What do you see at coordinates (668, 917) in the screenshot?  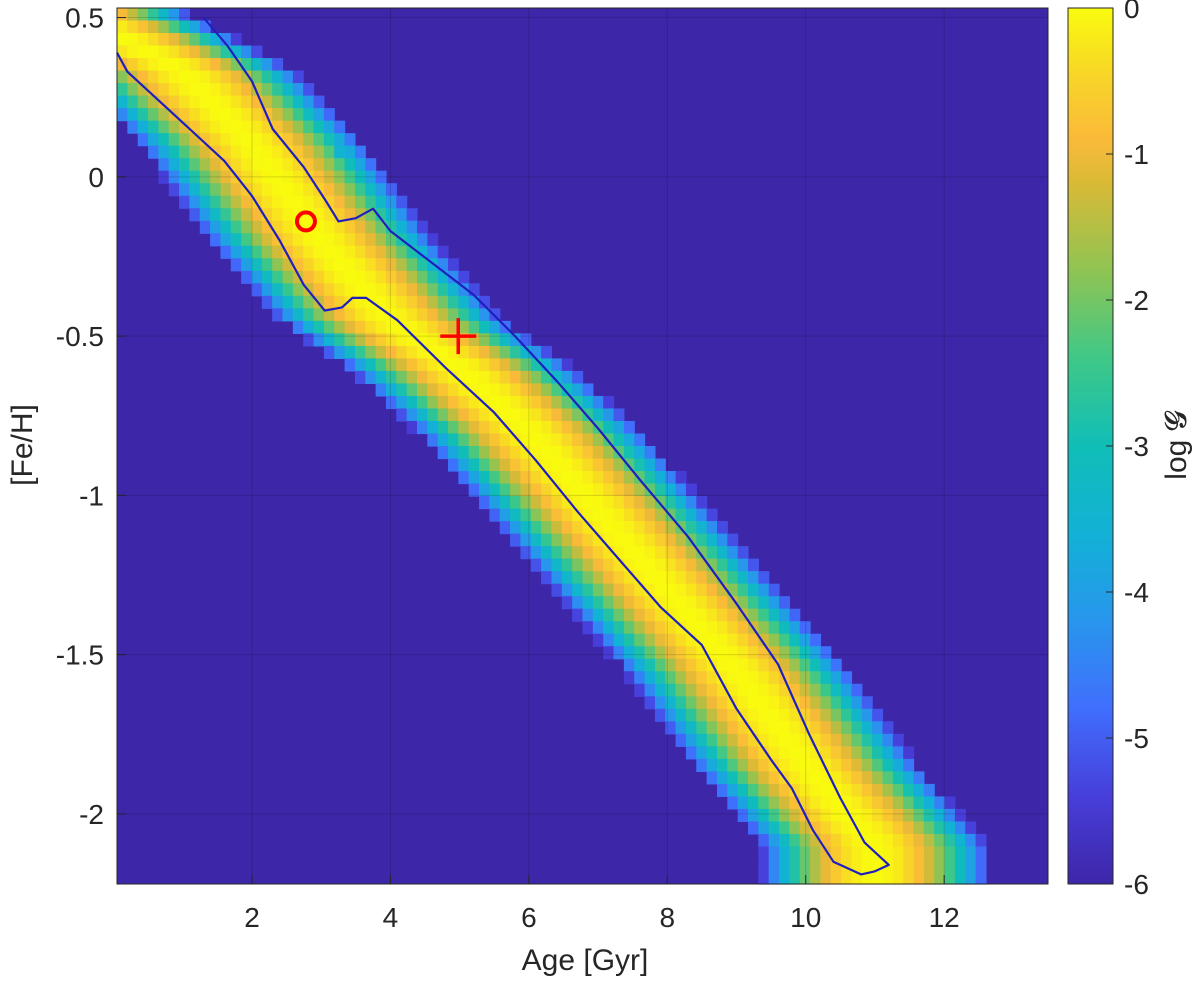 I see `x-tick-label: 8` at bounding box center [668, 917].